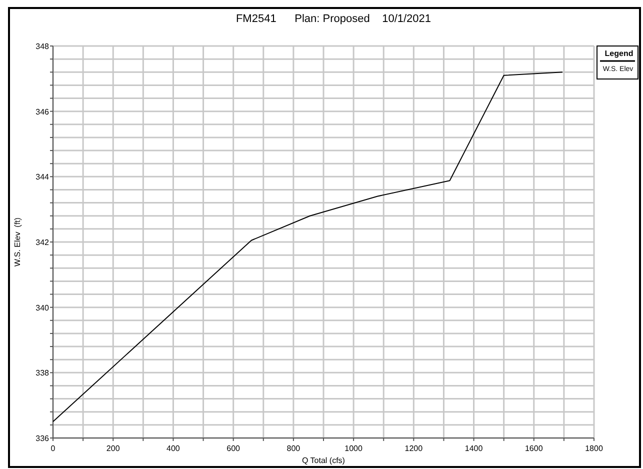  Describe the element at coordinates (17, 241) in the screenshot. I see `y-axis-title: W.S. Elev (ft)` at that location.